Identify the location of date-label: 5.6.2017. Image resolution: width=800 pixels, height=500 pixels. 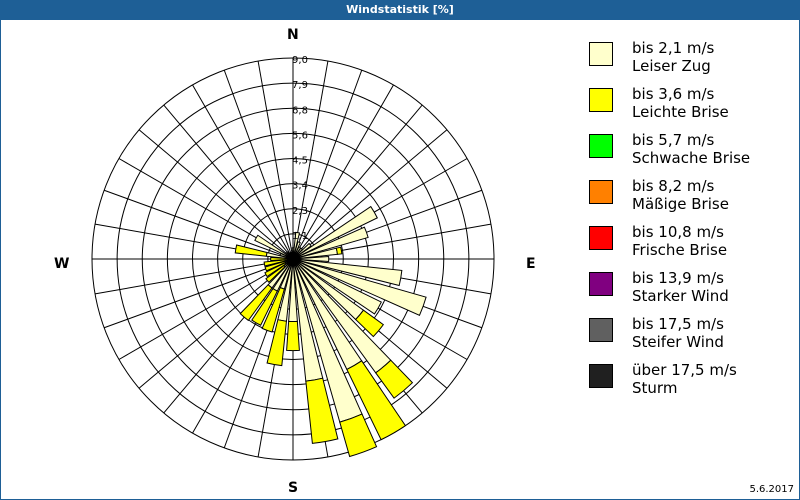
(771, 489).